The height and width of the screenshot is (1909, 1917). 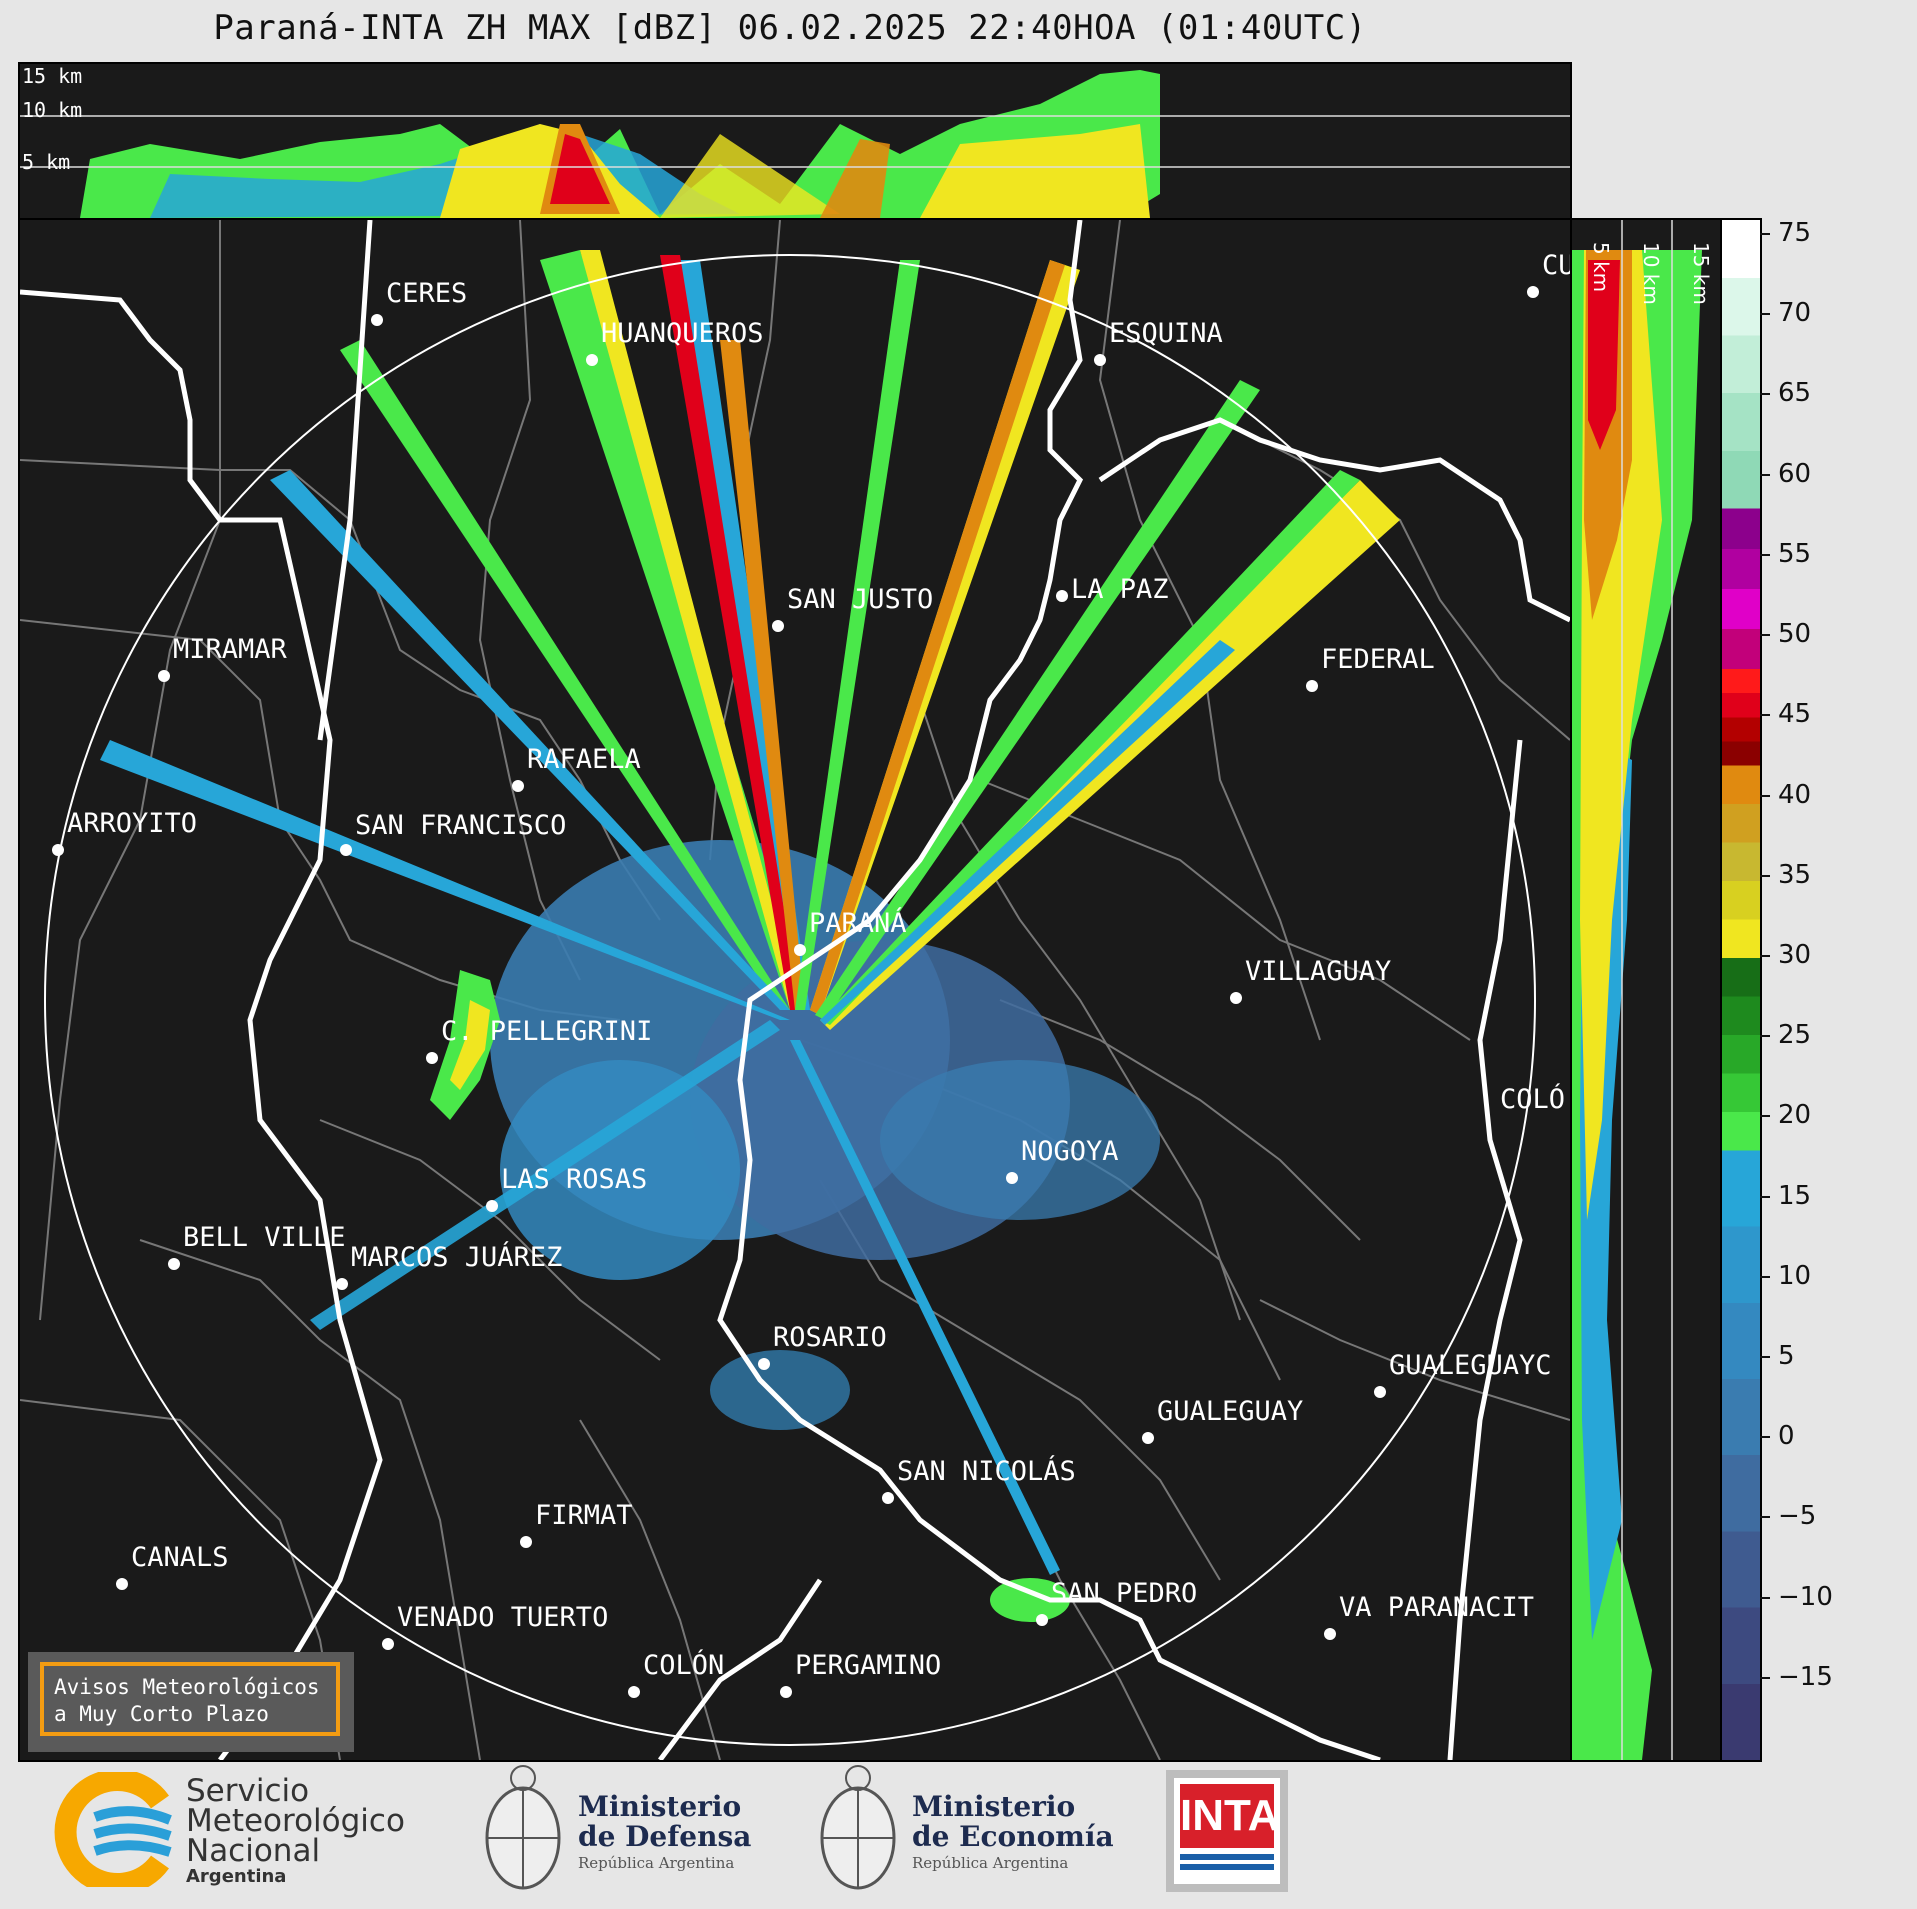 I want to click on inta-logo: INTA, so click(x=1227, y=1831).